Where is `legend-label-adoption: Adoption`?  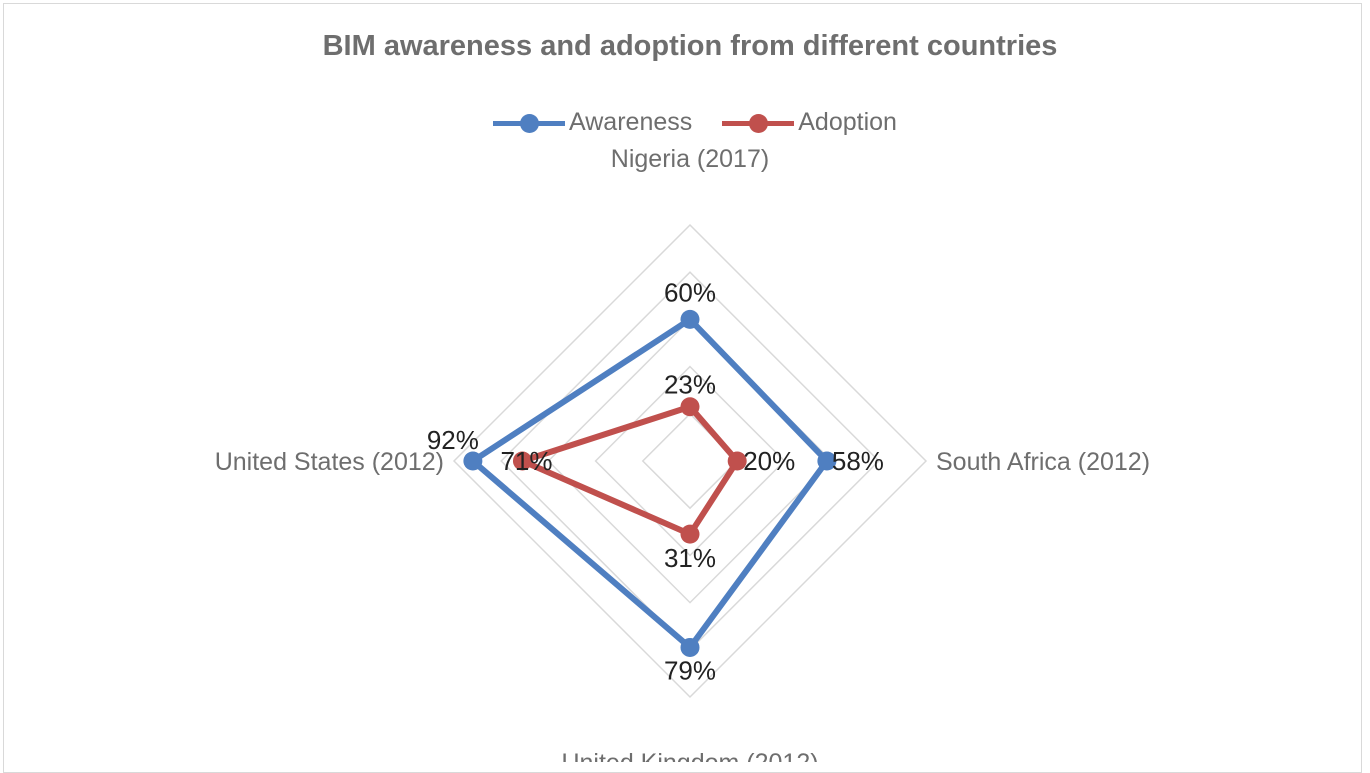
legend-label-adoption: Adoption is located at coordinates (847, 122).